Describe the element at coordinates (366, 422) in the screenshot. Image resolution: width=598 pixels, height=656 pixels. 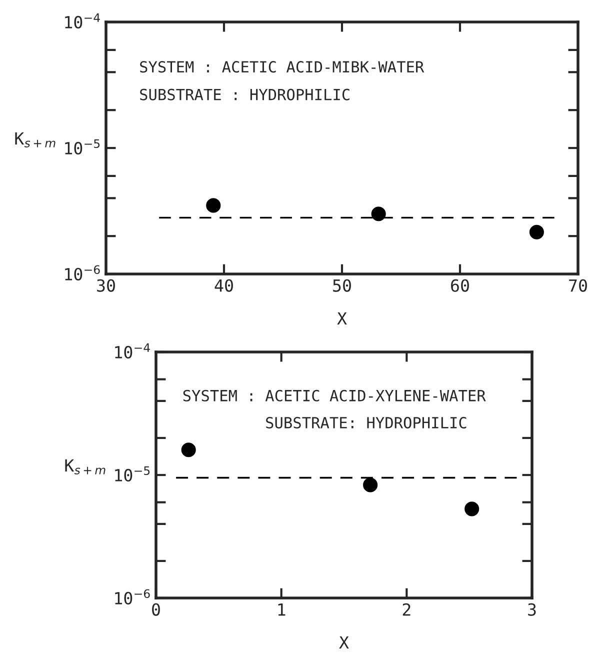
I see `annotation: SUBSTRATE: HYDROPHILIC` at that location.